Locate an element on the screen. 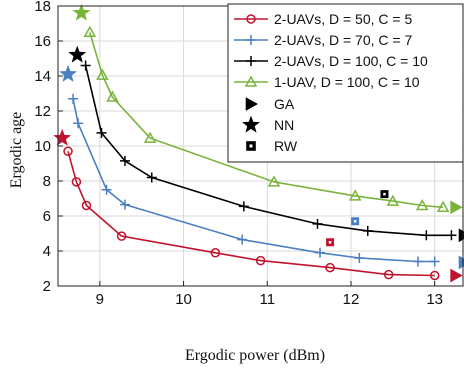 The image size is (464, 368). legend-label: RW is located at coordinates (286, 146).